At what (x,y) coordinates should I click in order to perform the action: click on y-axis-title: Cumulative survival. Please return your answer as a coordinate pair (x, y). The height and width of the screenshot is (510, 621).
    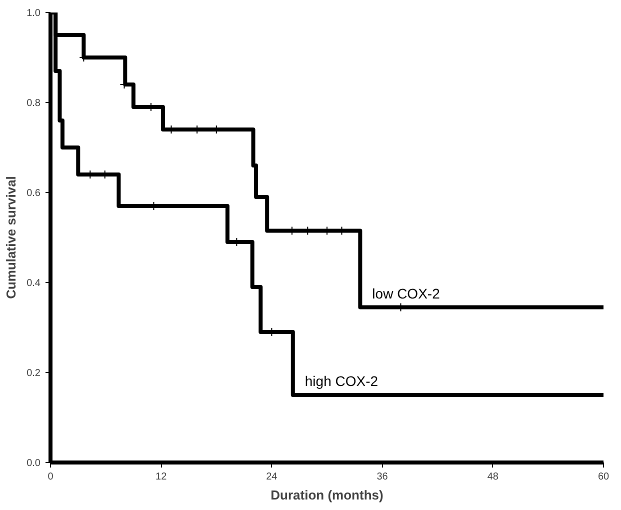
    Looking at the image, I should click on (11, 237).